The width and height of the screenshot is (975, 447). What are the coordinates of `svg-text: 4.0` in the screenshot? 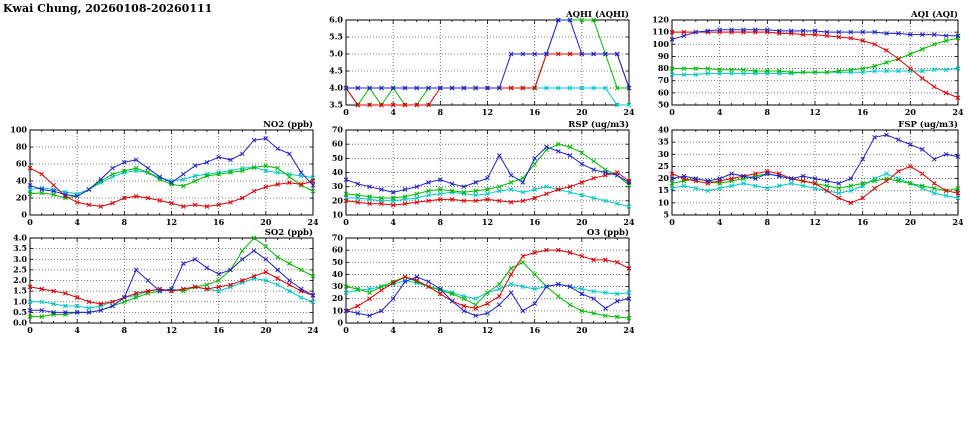 It's located at (336, 88).